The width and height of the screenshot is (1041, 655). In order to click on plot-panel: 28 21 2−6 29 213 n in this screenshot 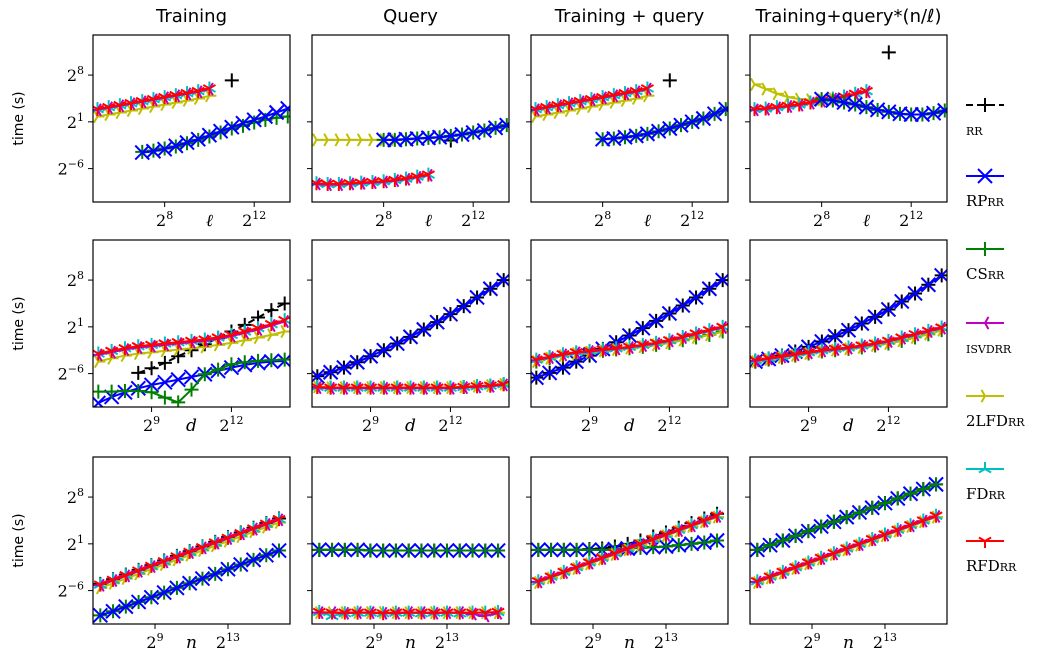, I will do `click(174, 554)`.